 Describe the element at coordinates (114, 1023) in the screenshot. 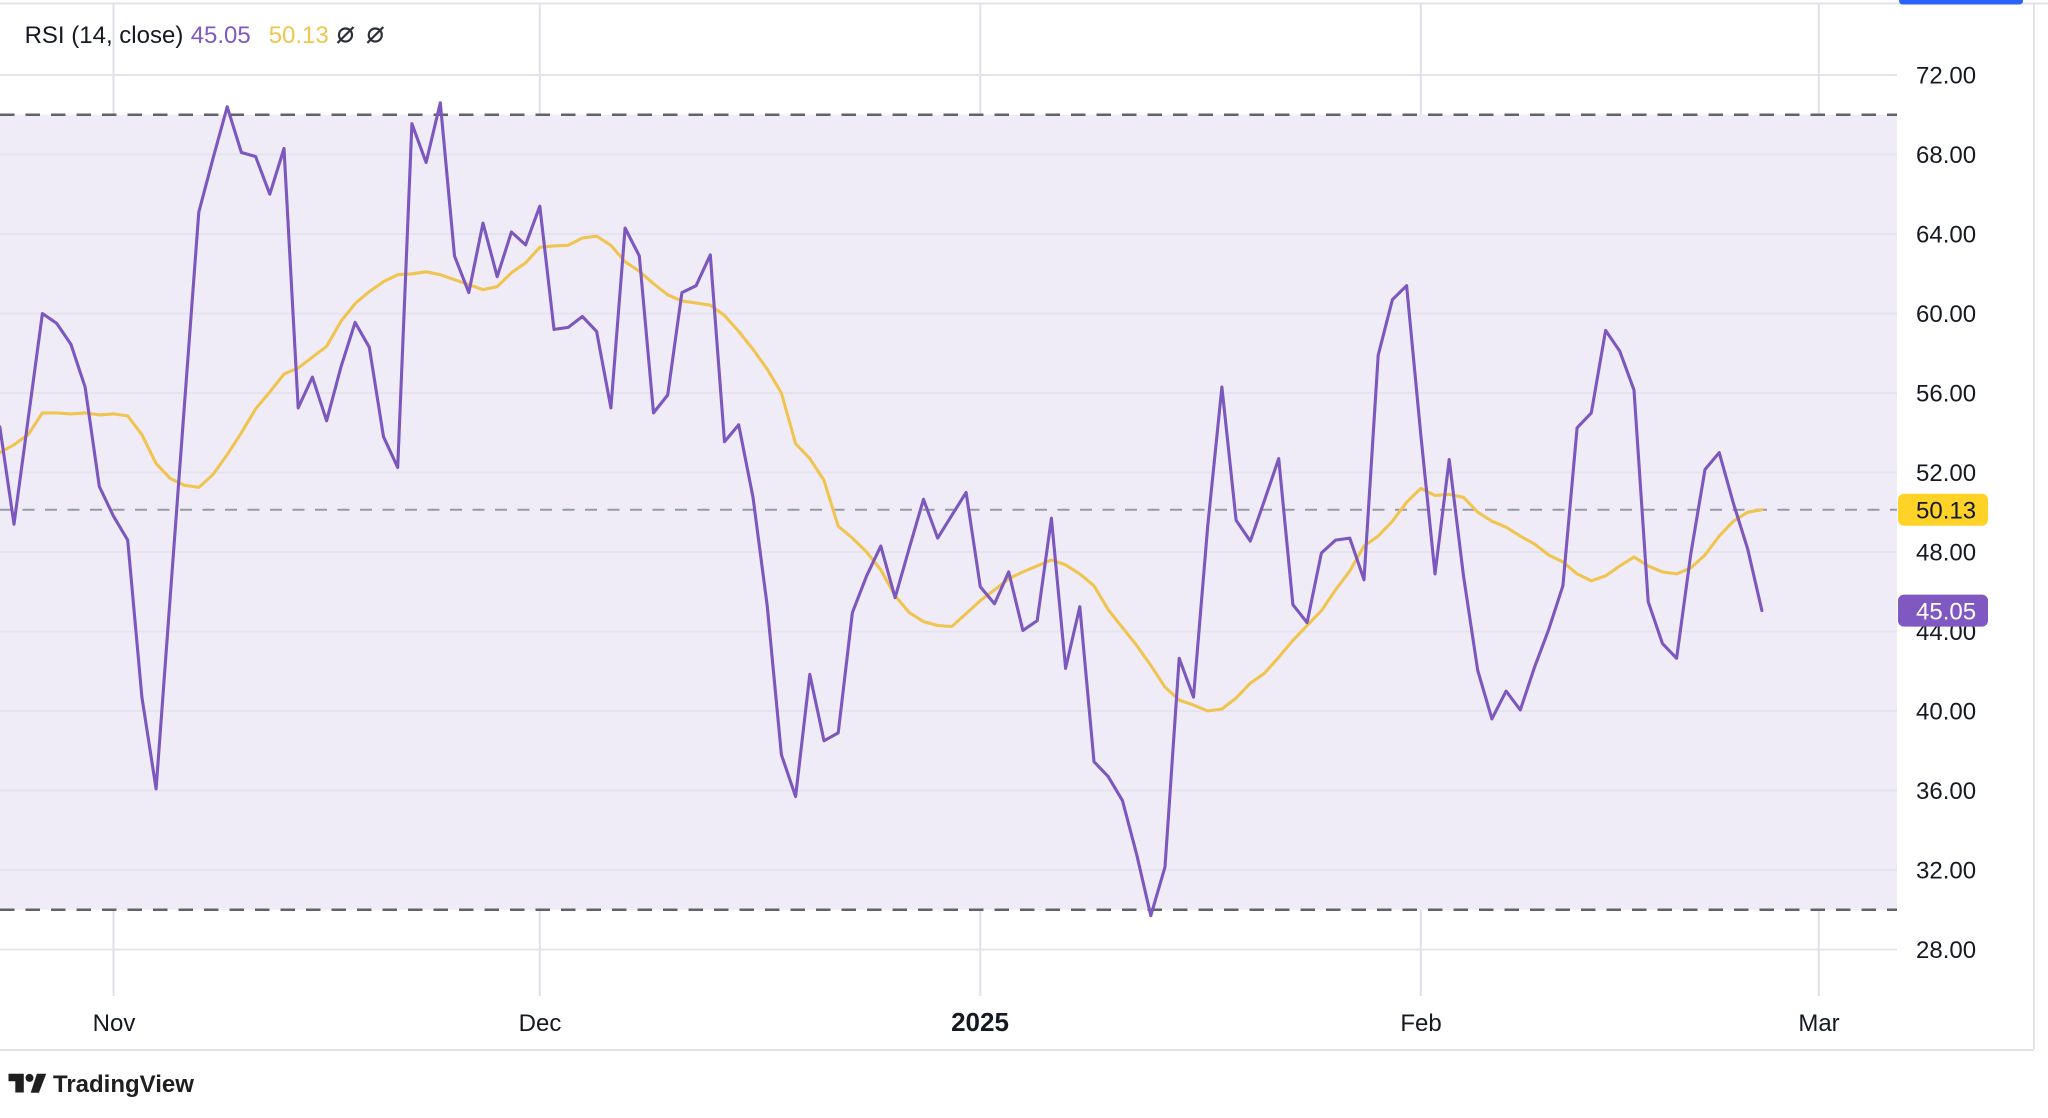

I see `svg-text: Nov` at that location.